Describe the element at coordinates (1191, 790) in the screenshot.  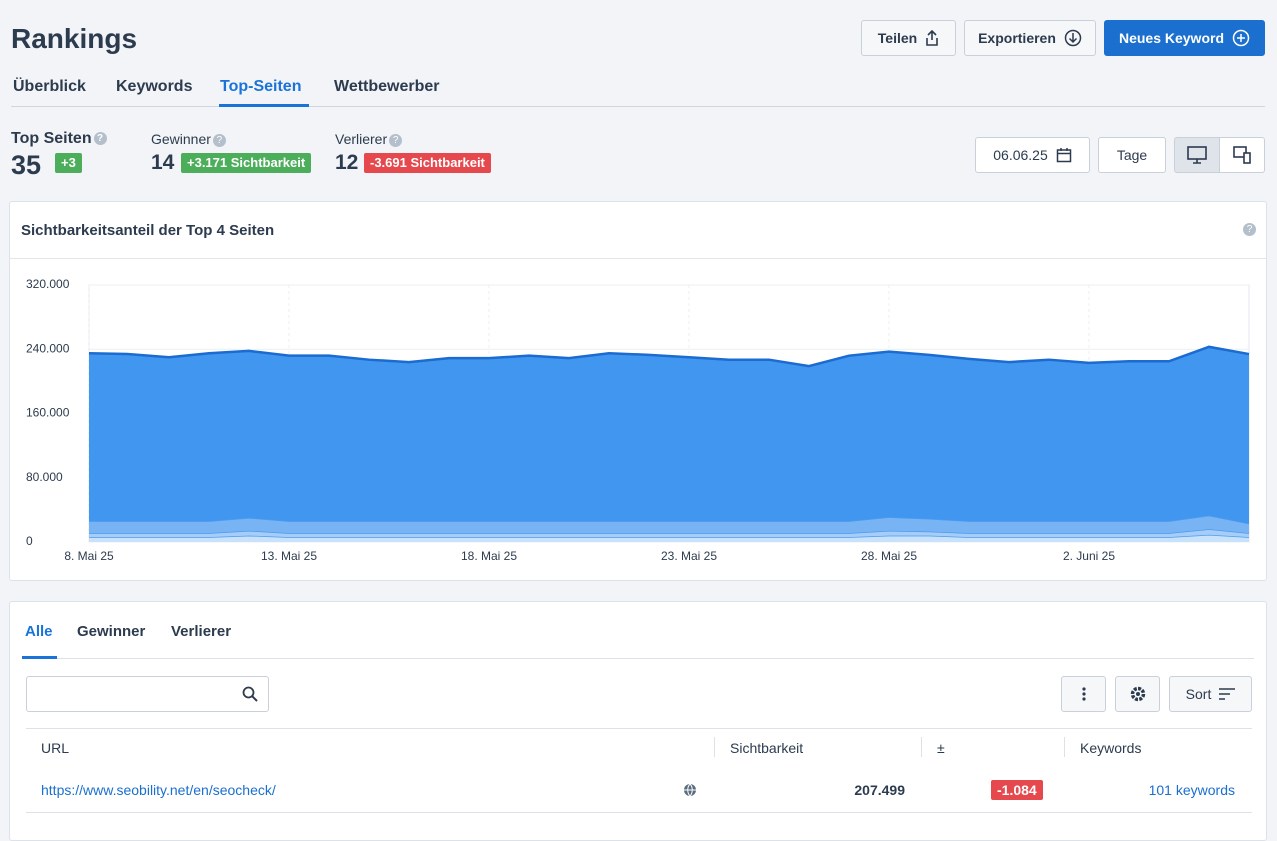
I see `keywords-link: 101 keywords` at that location.